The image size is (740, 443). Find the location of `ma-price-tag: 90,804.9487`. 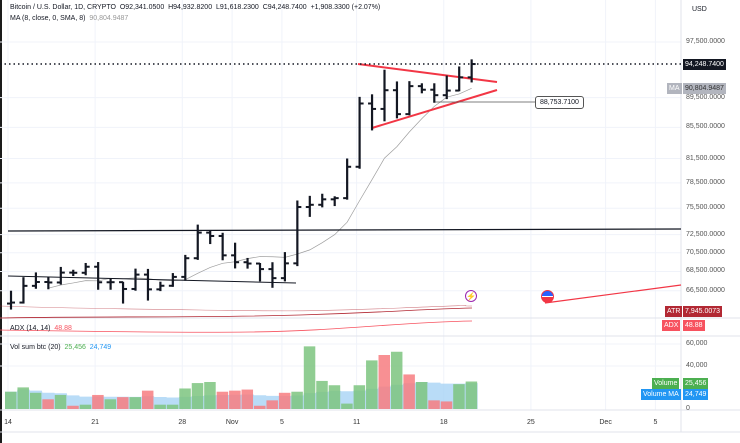

ma-price-tag: 90,804.9487 is located at coordinates (704, 88).